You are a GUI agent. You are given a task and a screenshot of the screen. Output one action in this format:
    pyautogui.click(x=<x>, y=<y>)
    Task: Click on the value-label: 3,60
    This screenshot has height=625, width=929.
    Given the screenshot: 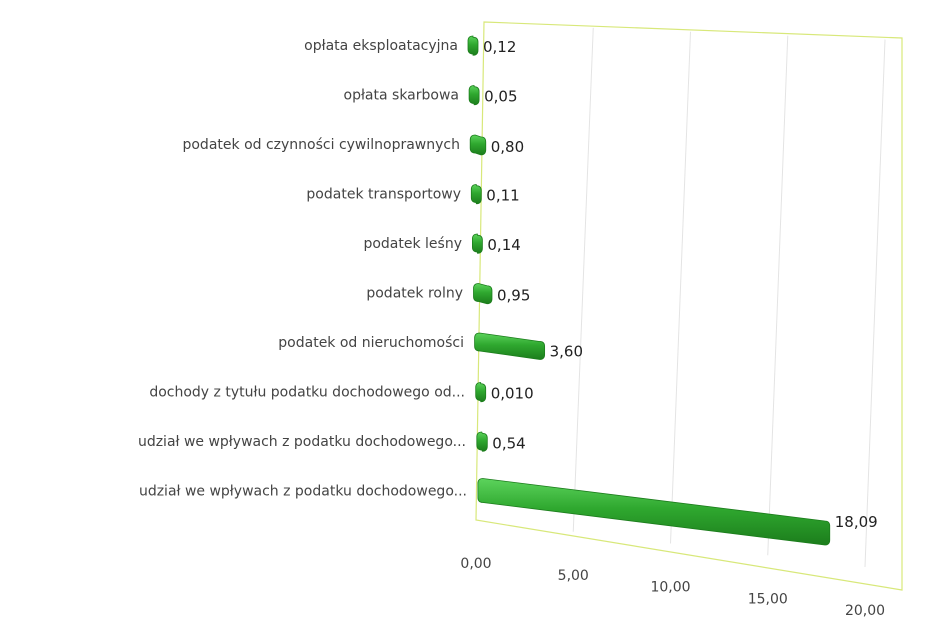 What is the action you would take?
    pyautogui.click(x=566, y=351)
    